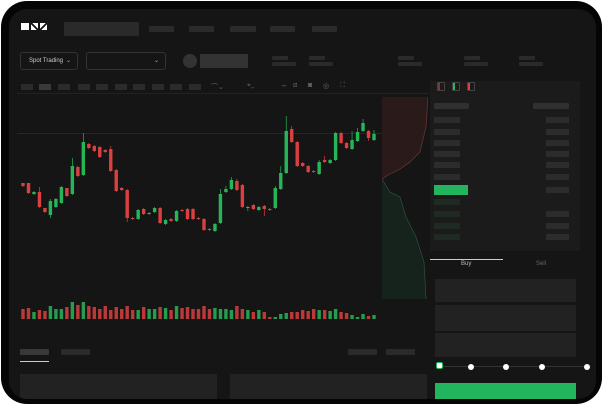 The height and width of the screenshot is (405, 603). What do you see at coordinates (456, 86) in the screenshot?
I see `book-bids-icon` at bounding box center [456, 86].